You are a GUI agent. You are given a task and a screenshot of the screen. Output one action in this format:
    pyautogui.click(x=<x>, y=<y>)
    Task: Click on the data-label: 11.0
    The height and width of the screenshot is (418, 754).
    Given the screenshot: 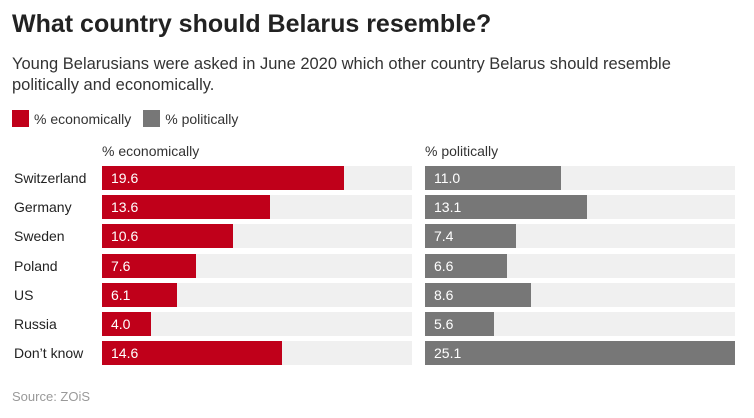 What is the action you would take?
    pyautogui.click(x=447, y=178)
    